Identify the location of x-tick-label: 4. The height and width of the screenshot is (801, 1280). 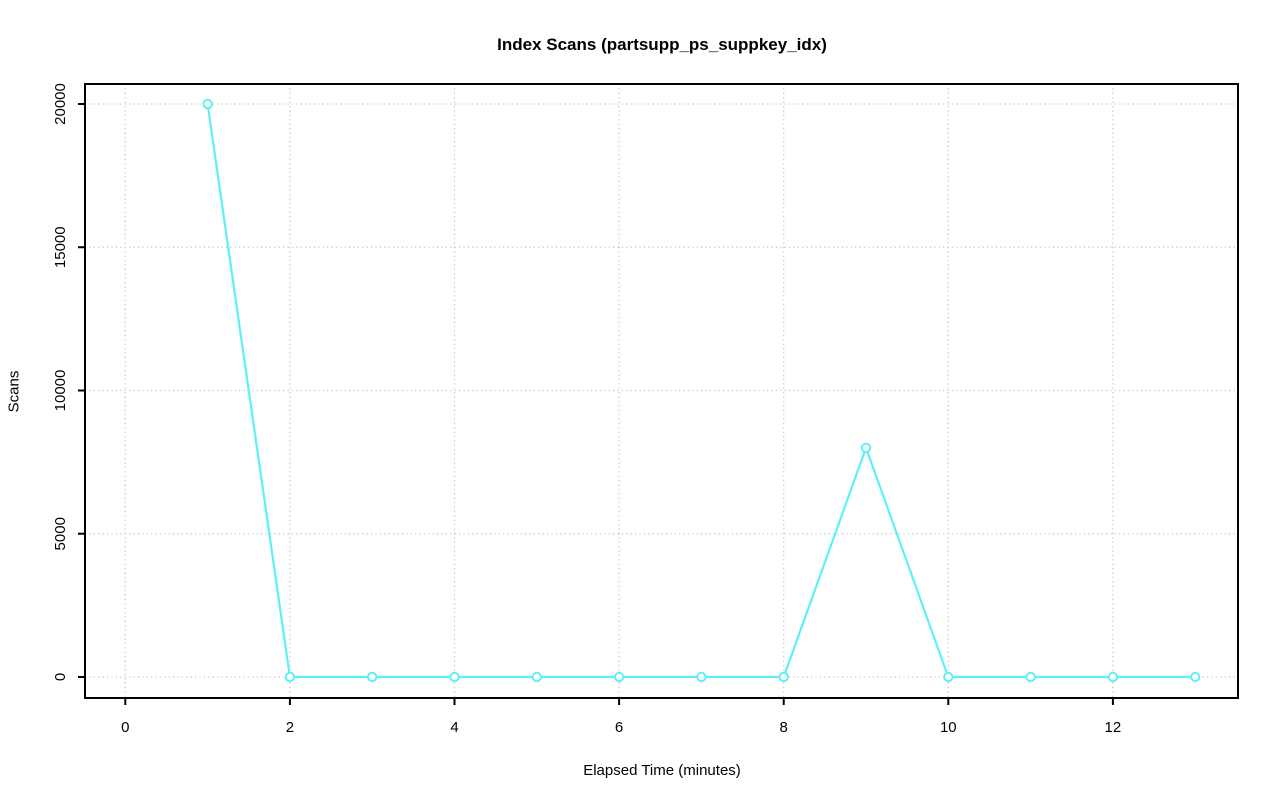
(454, 727).